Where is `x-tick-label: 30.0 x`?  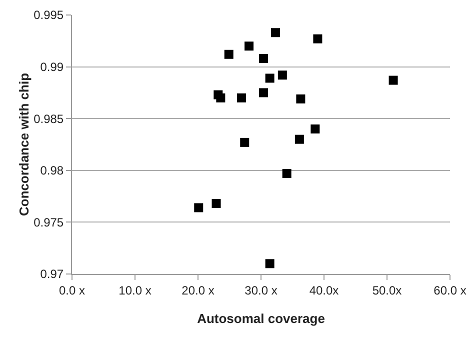
x-tick-label: 30.0 x is located at coordinates (261, 290).